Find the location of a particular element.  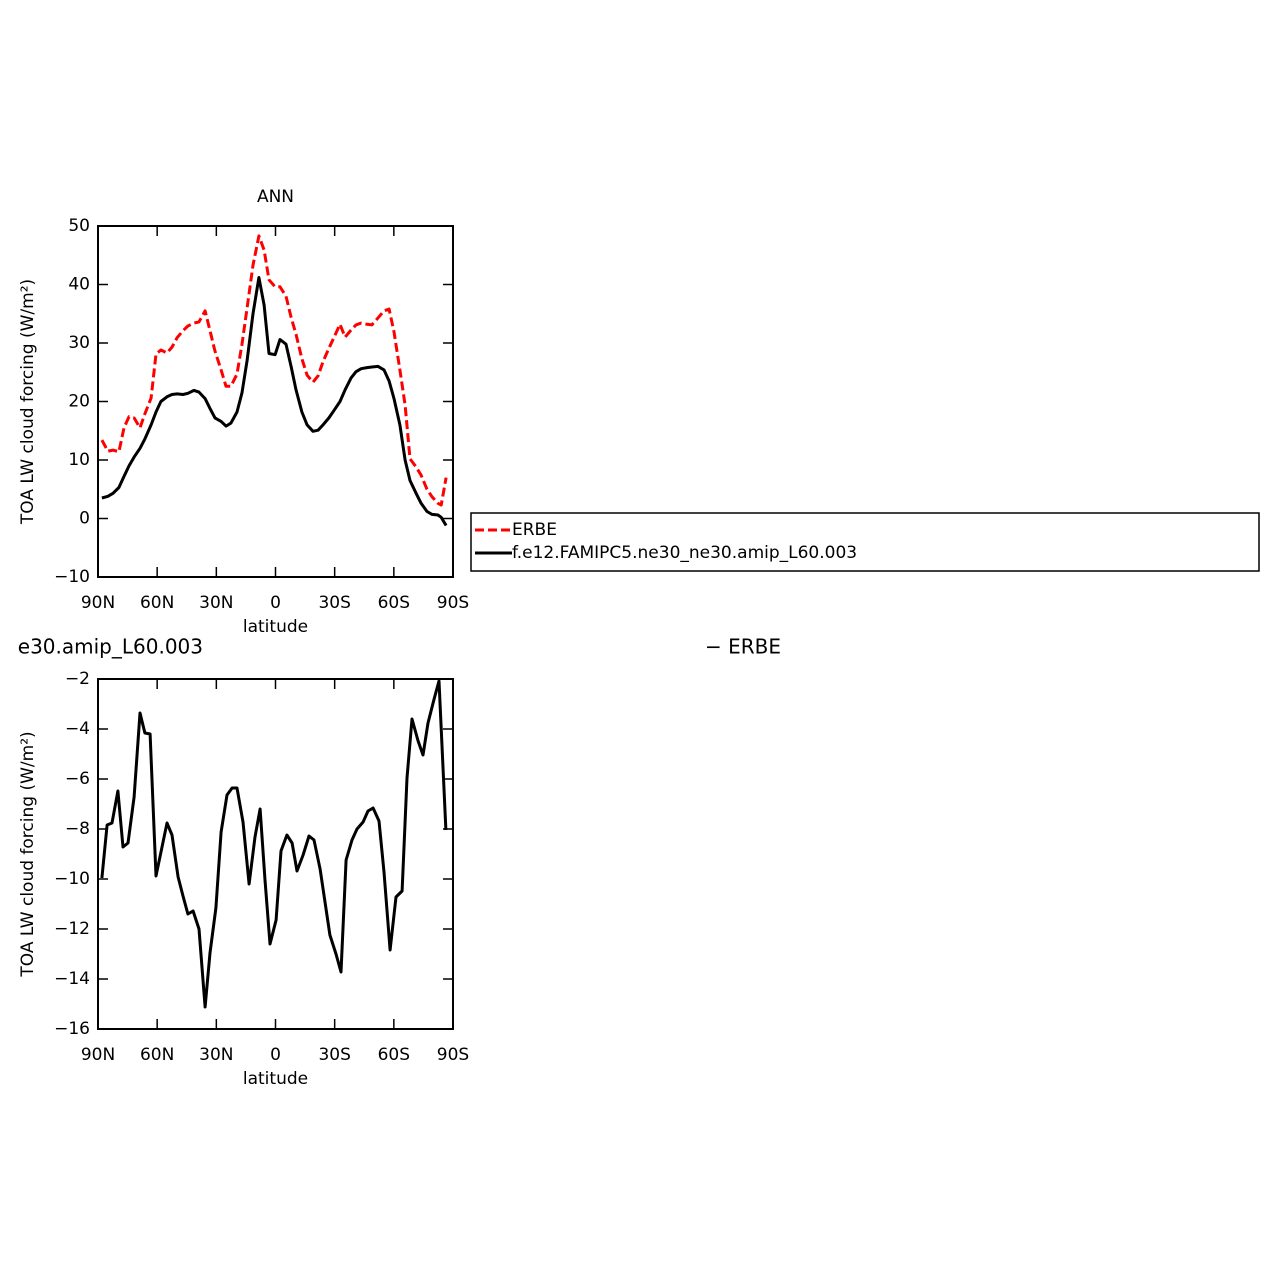

plot-frame is located at coordinates (275, 854).